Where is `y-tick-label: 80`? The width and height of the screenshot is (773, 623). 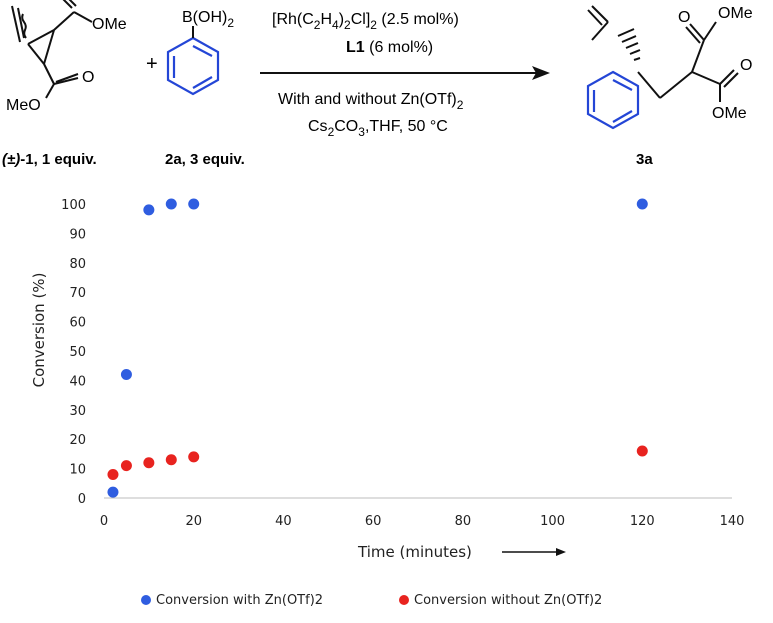 y-tick-label: 80 is located at coordinates (77, 264).